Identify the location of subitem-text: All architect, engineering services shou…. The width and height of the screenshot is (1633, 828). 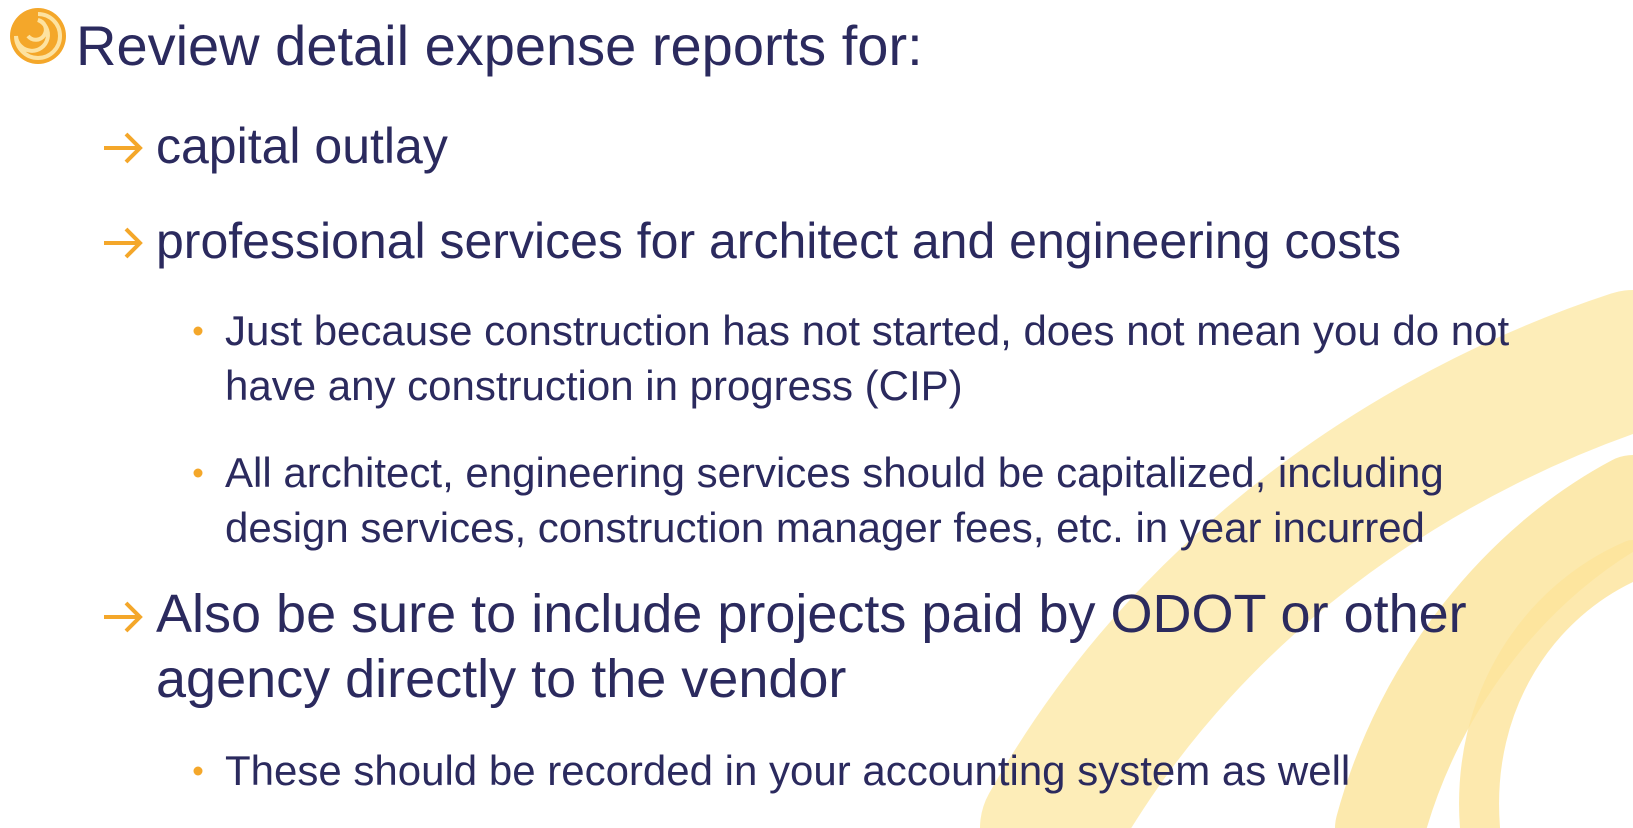
(834, 500).